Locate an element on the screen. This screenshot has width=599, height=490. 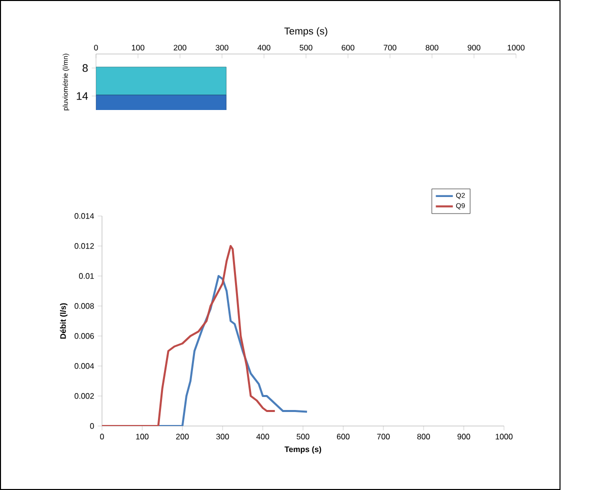
y-tick-label: 8 is located at coordinates (85, 68).